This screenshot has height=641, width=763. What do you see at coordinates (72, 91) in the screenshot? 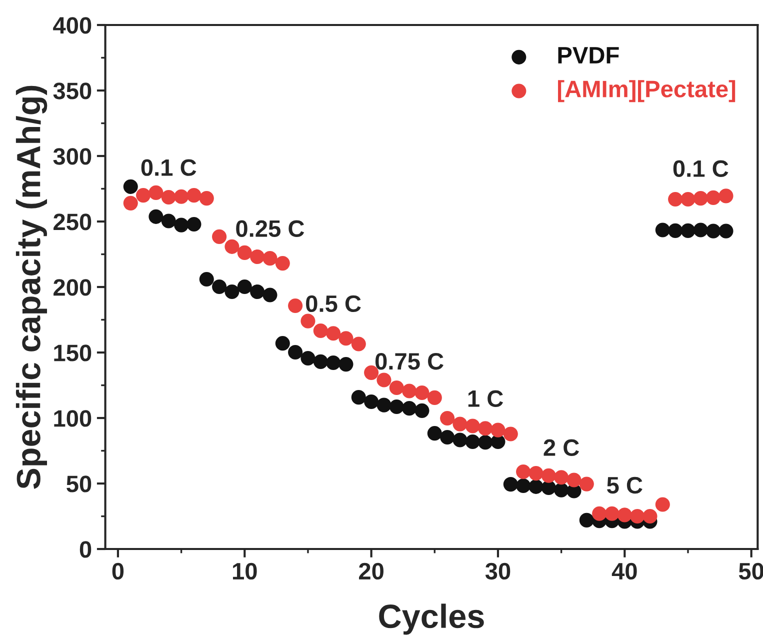
I see `y-tick-label: 350` at bounding box center [72, 91].